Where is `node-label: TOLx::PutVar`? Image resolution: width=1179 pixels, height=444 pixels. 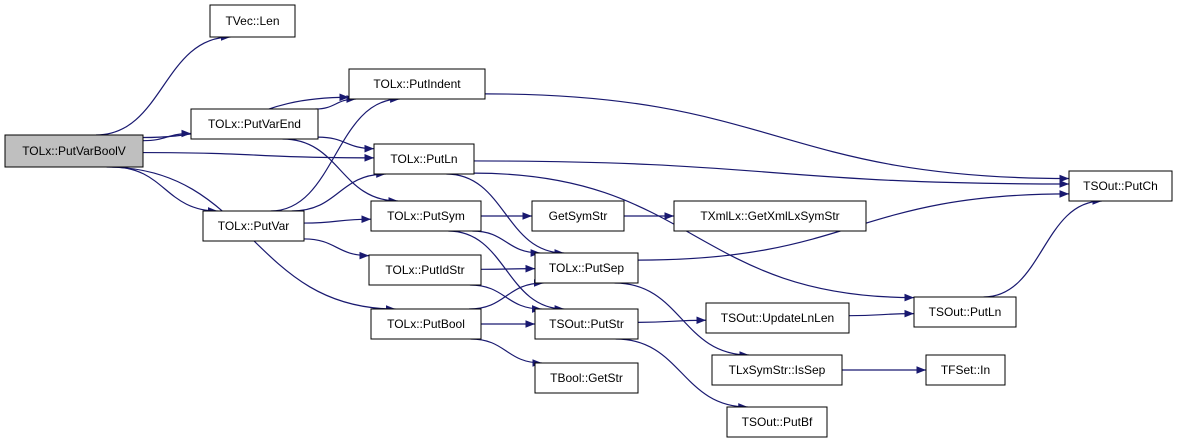
node-label: TOLx::PutVar is located at coordinates (254, 226).